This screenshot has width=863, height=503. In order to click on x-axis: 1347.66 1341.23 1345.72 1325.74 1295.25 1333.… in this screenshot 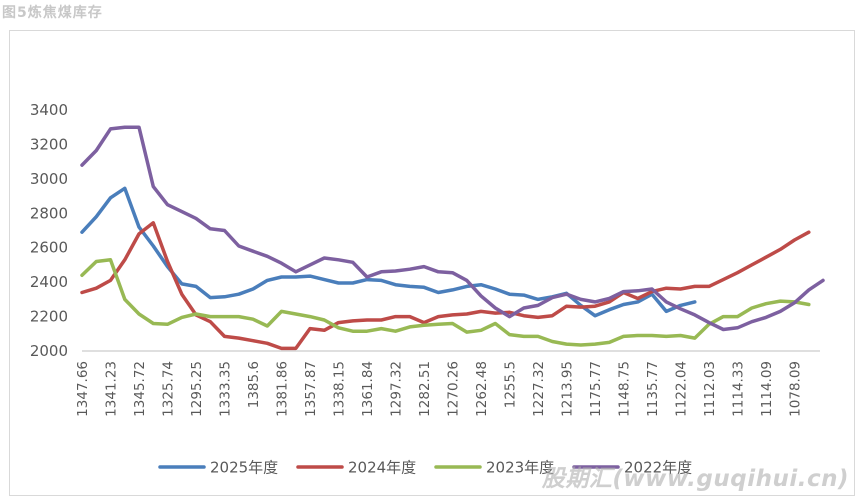, I will do `click(447, 383)`.